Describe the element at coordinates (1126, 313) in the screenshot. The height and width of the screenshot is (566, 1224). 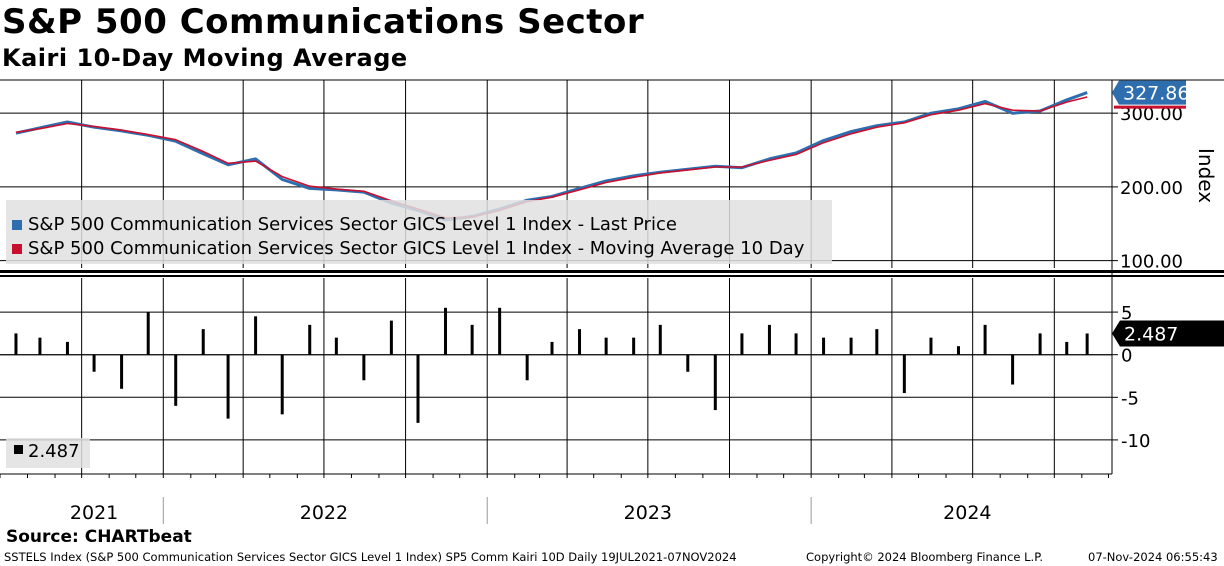
I see `y-tick-label-bottom: 5` at that location.